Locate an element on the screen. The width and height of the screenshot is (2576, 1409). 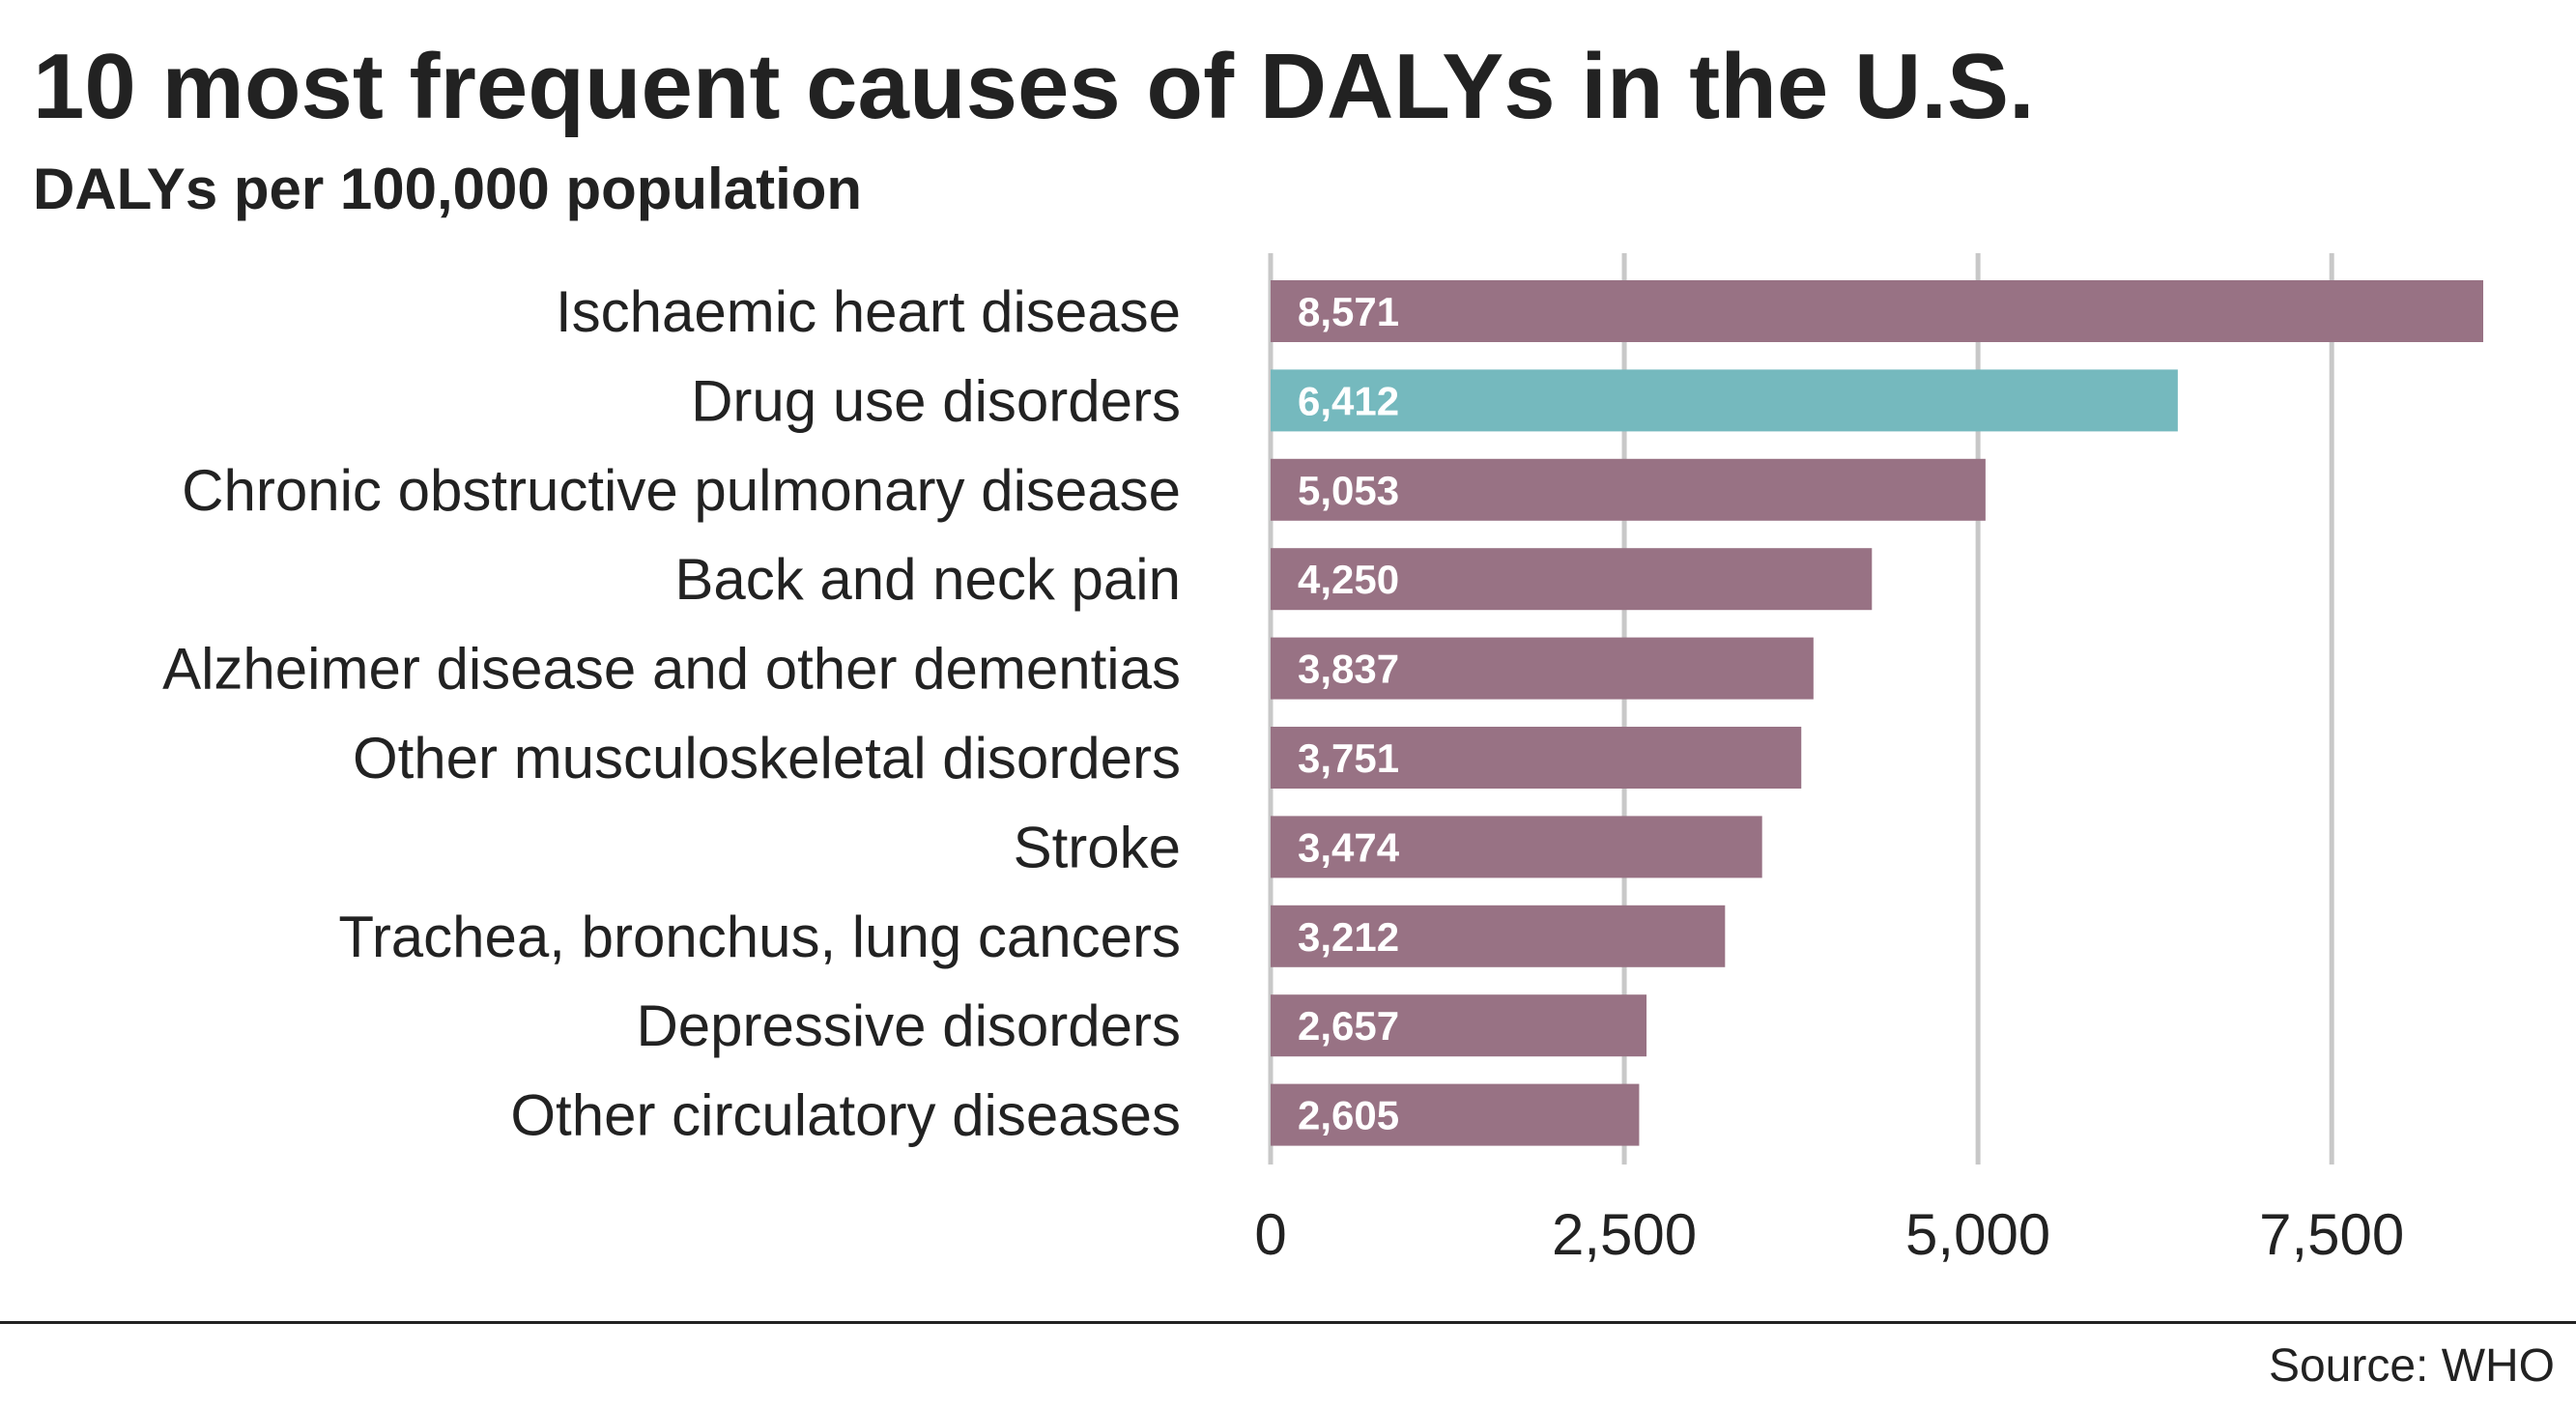
bar-value-label: 5,053 is located at coordinates (1349, 490).